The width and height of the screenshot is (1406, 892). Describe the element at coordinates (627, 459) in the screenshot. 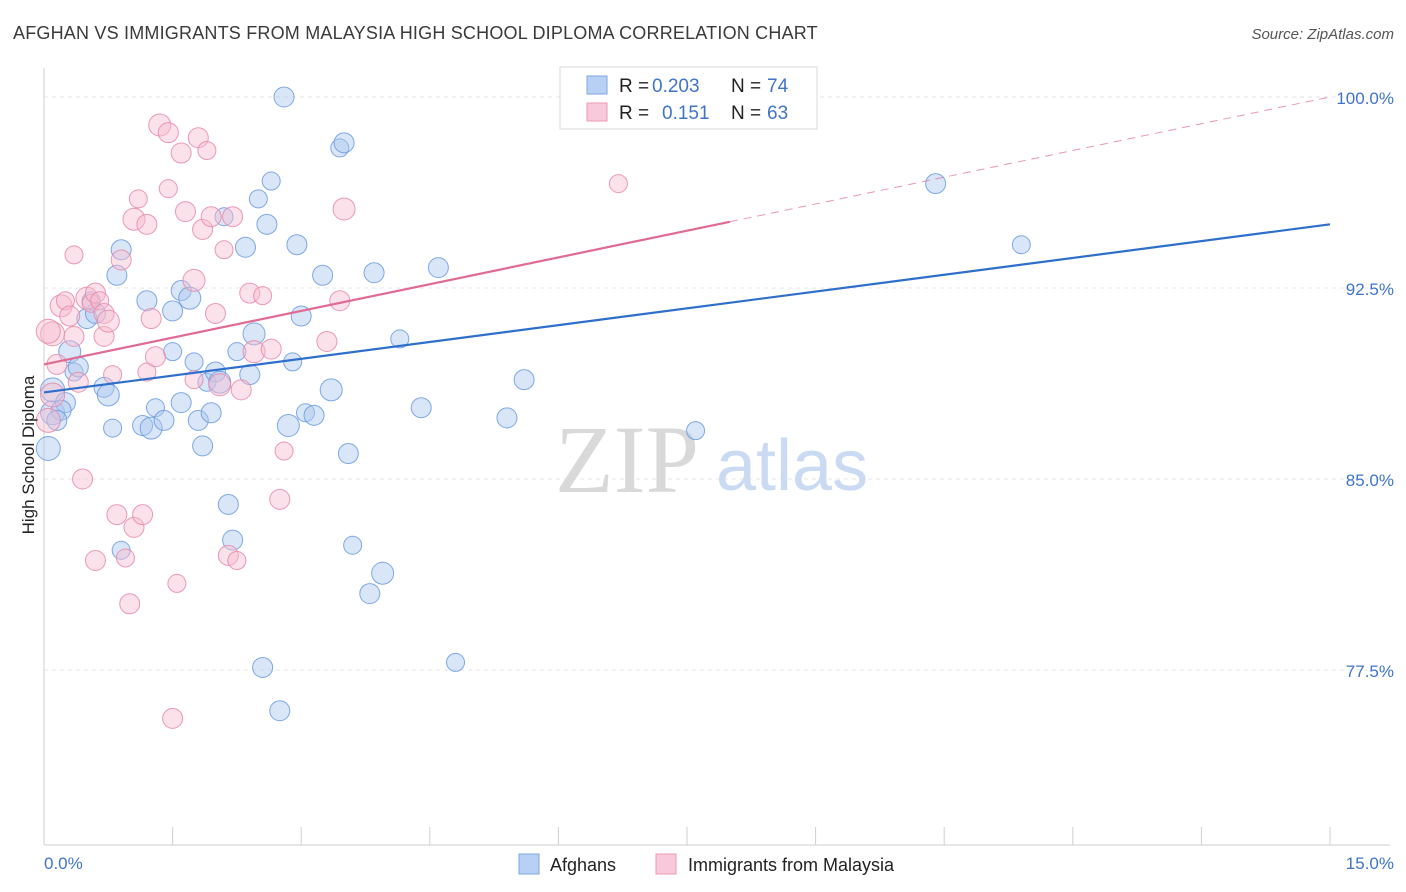

I see `watermark-zip: ZIP` at that location.